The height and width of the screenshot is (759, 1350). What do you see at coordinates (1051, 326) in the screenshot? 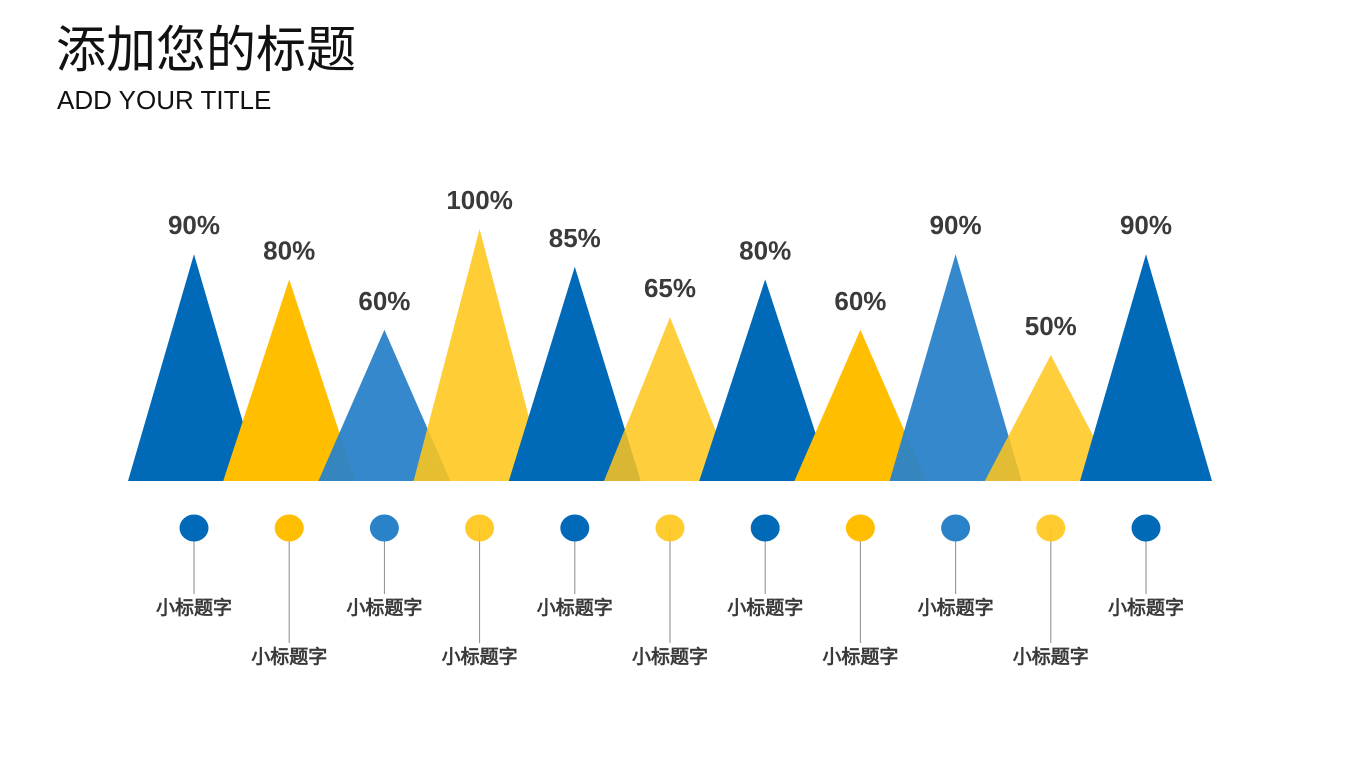
I see `value-label: 50%` at bounding box center [1051, 326].